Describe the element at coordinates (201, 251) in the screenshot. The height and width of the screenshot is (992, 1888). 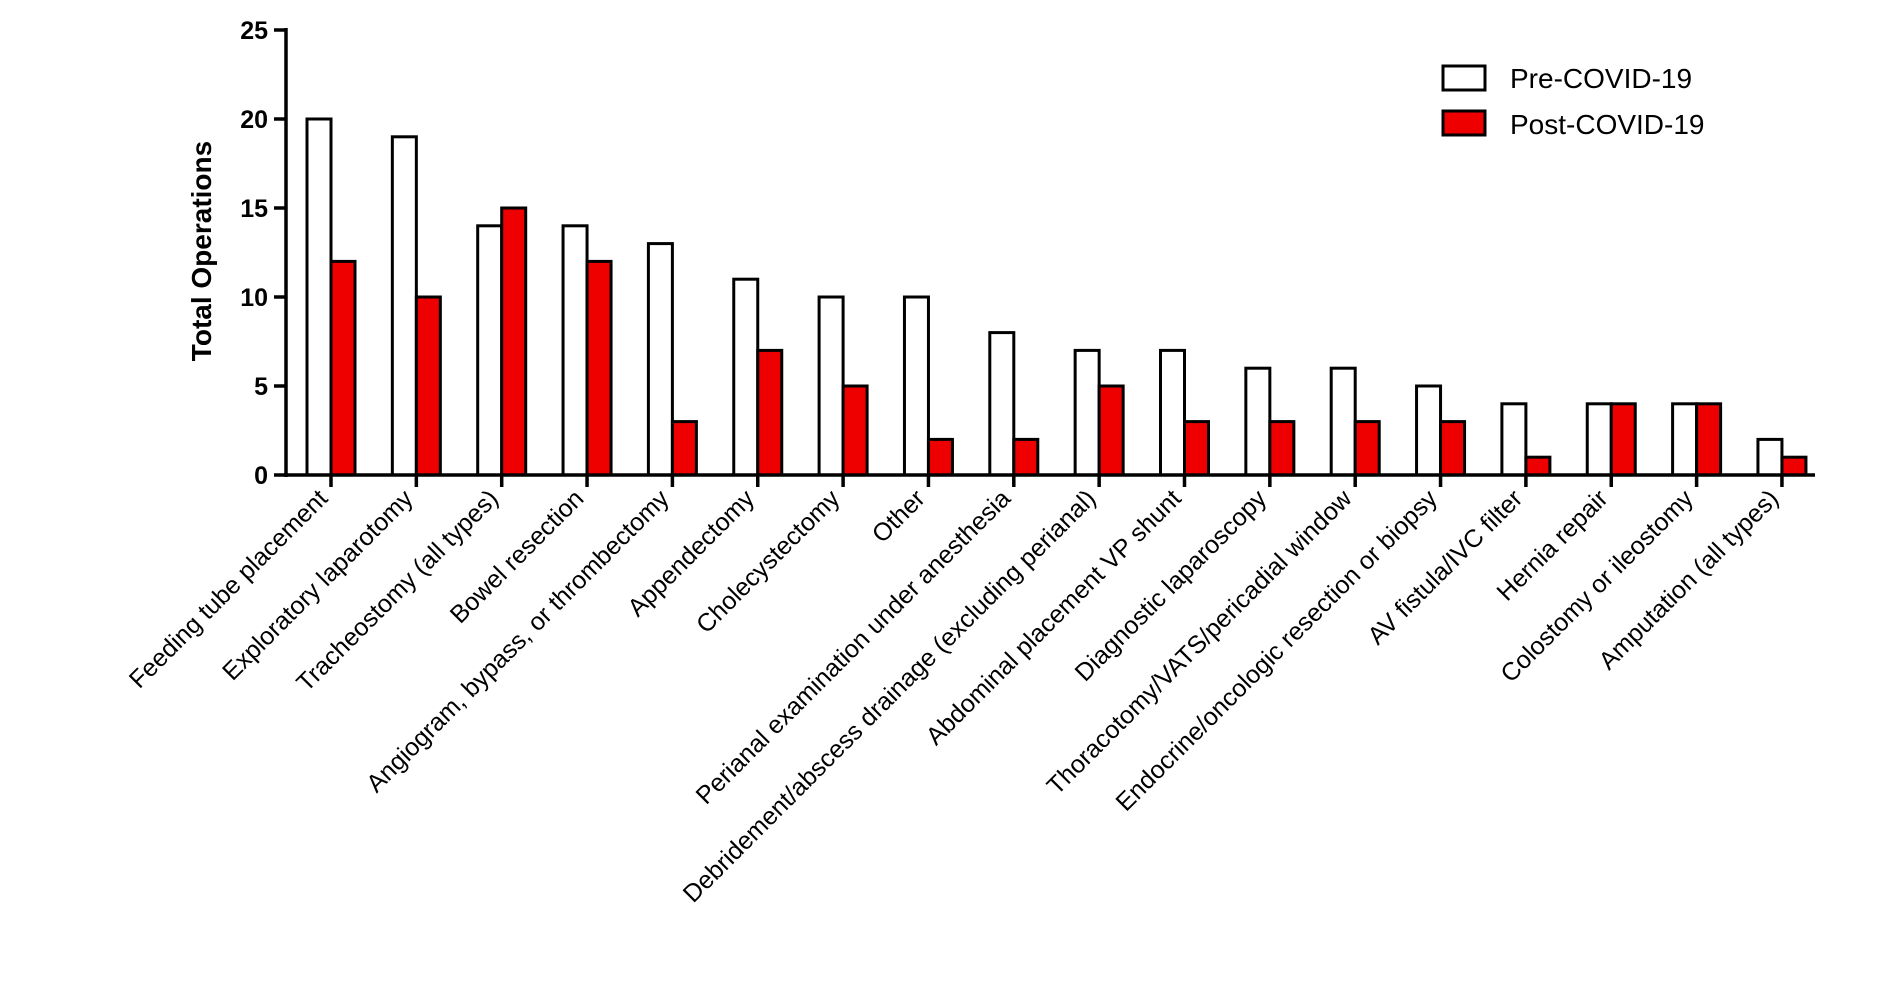
I see `y-axis-title: Total Operations` at that location.